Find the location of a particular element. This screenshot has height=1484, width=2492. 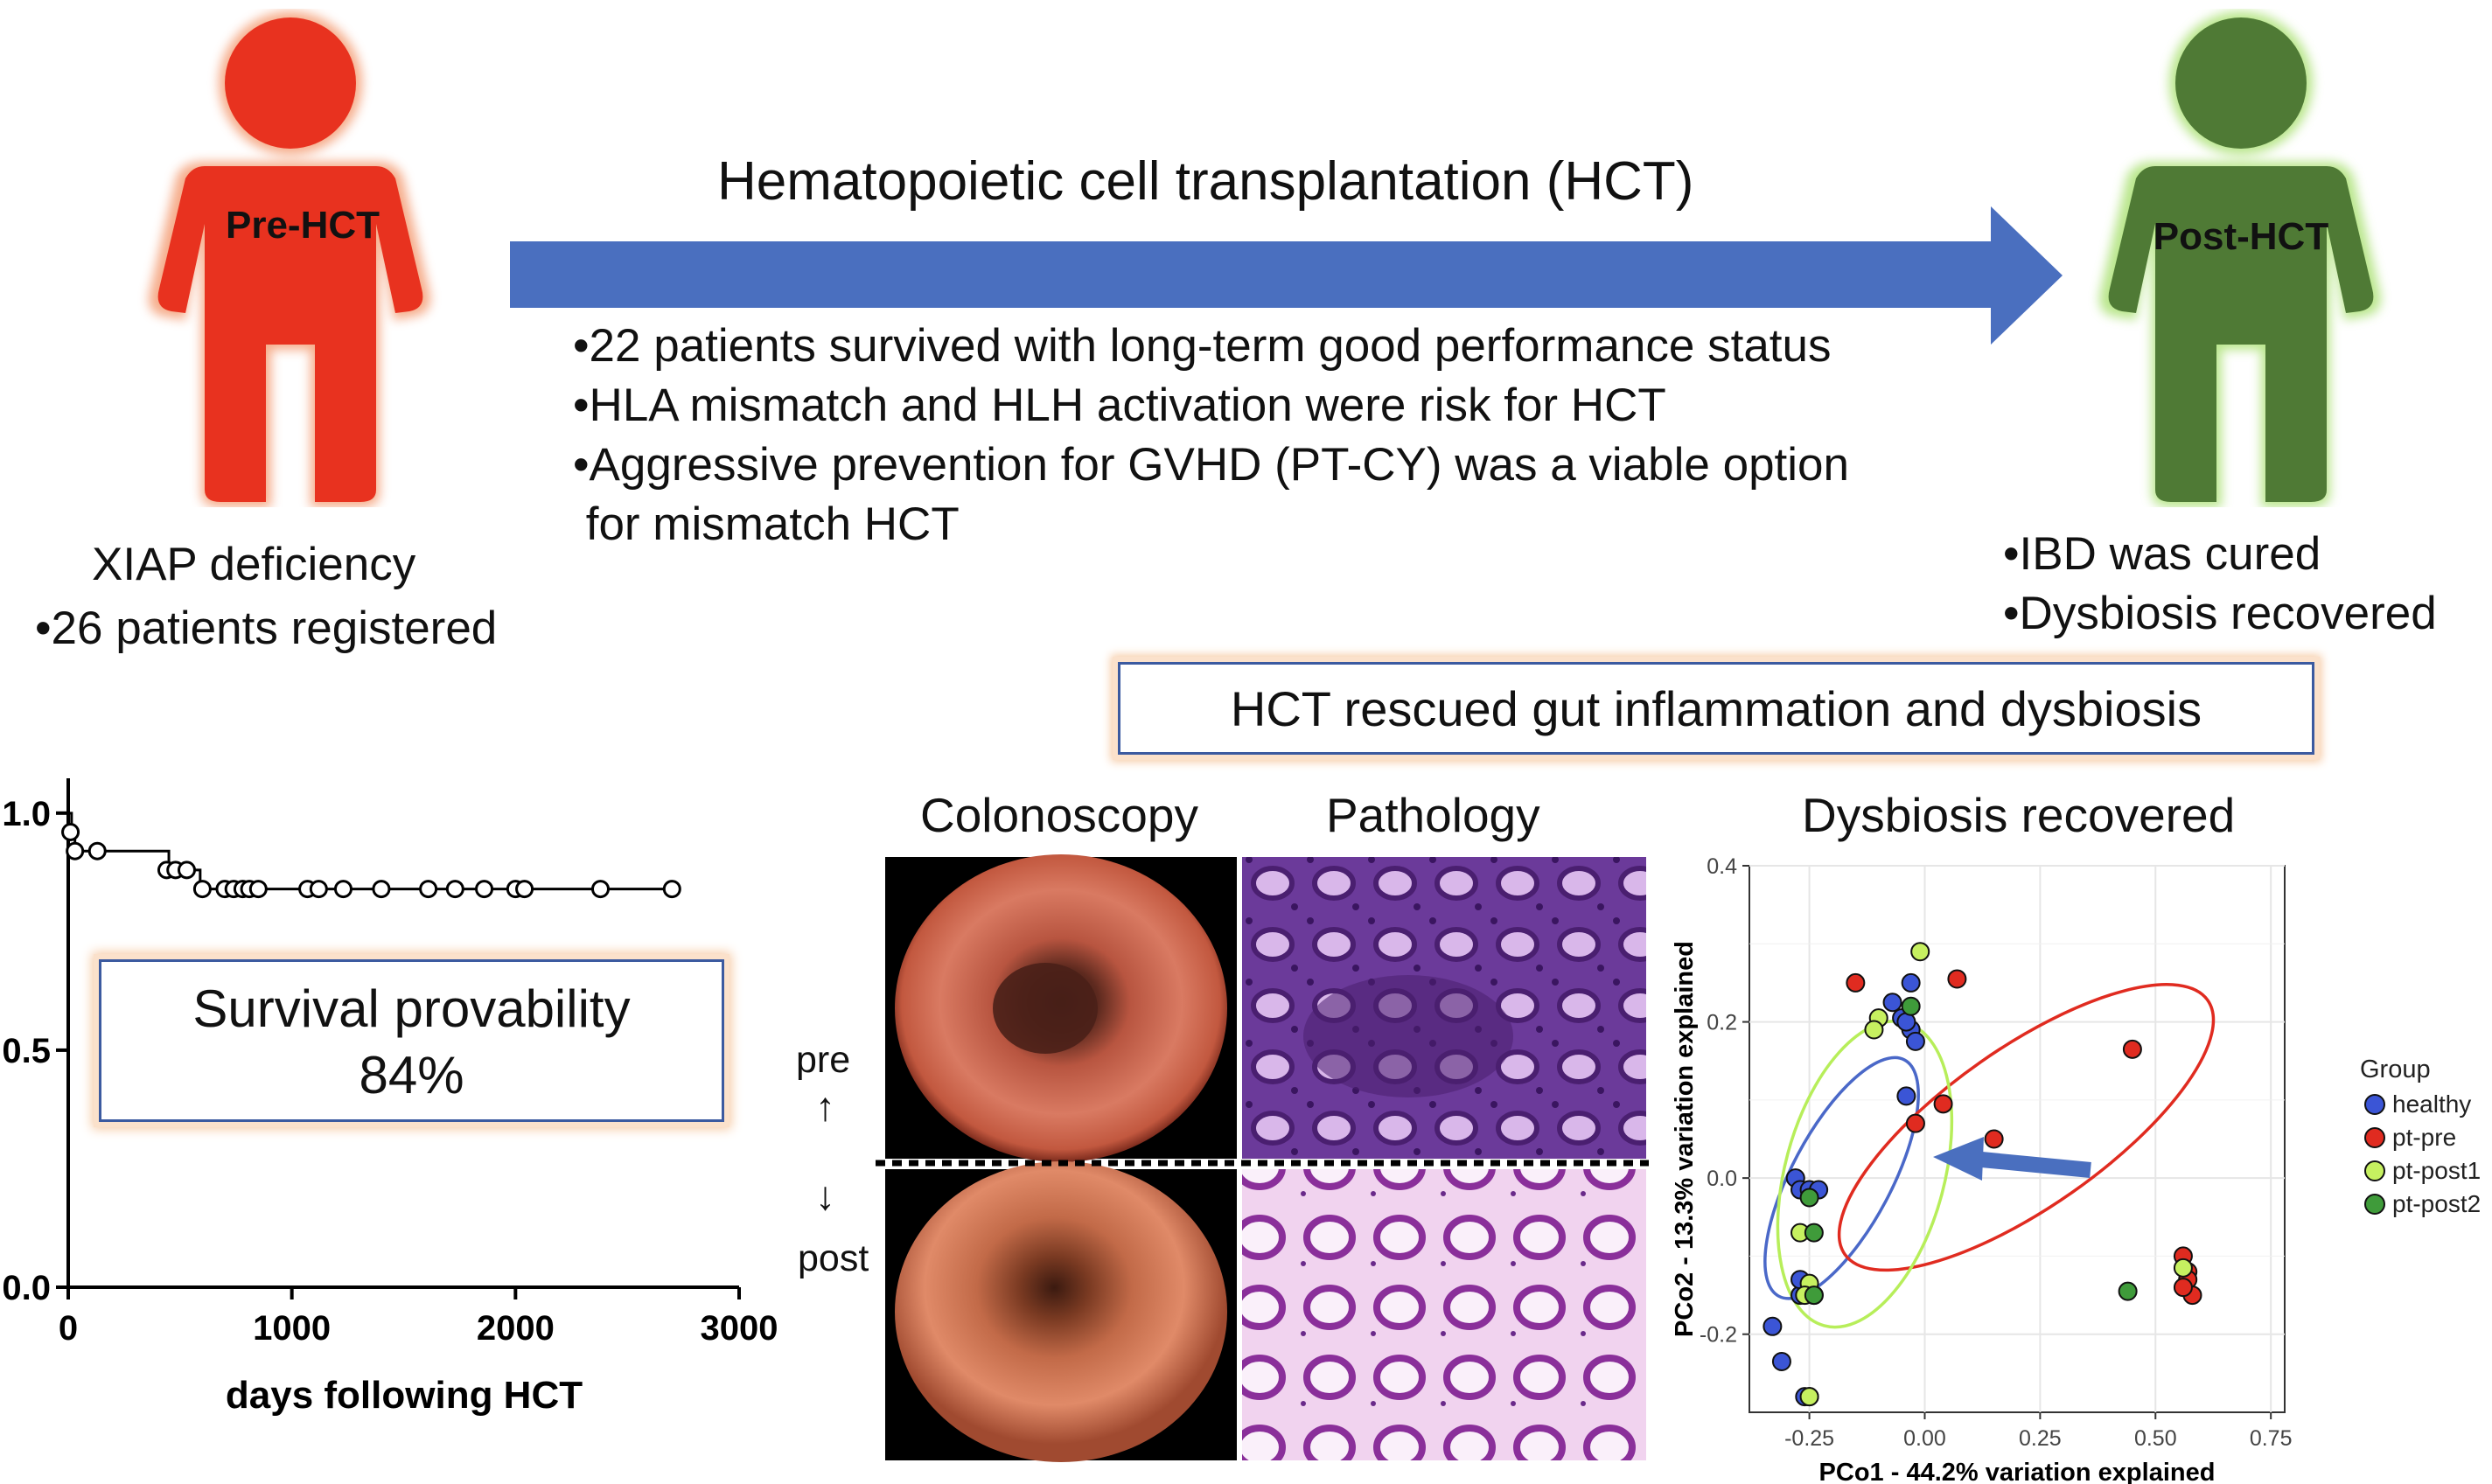

hct-bullet-4: for mismatch HCT is located at coordinates (766, 524).